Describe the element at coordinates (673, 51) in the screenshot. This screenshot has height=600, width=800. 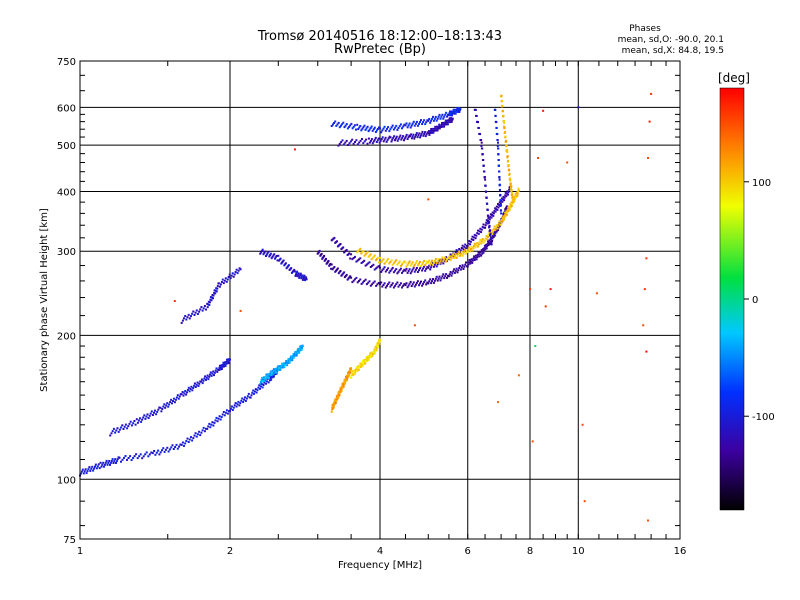
I see `phase-info-x: mean, sd,X: 84.8, 19.5` at that location.